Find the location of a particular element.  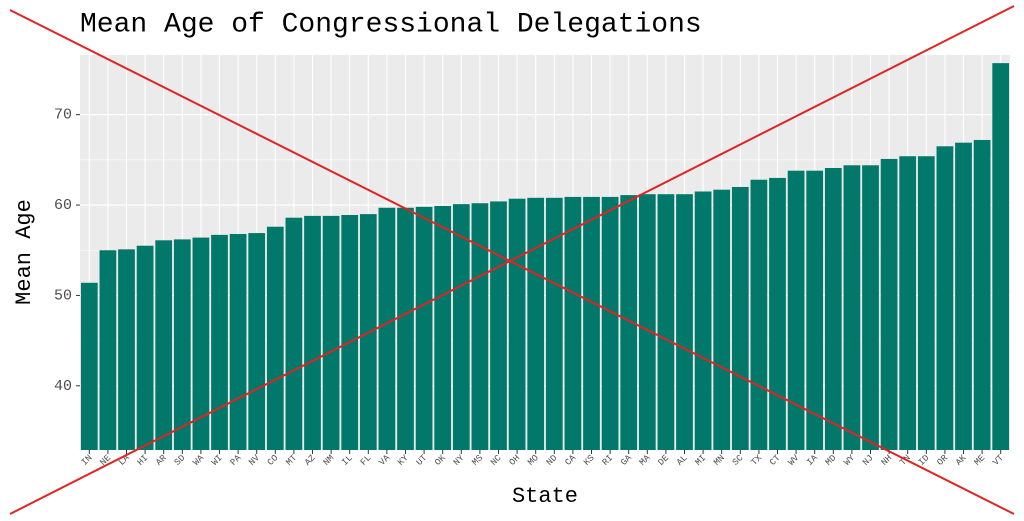

x-tick-label: AR is located at coordinates (161, 460).